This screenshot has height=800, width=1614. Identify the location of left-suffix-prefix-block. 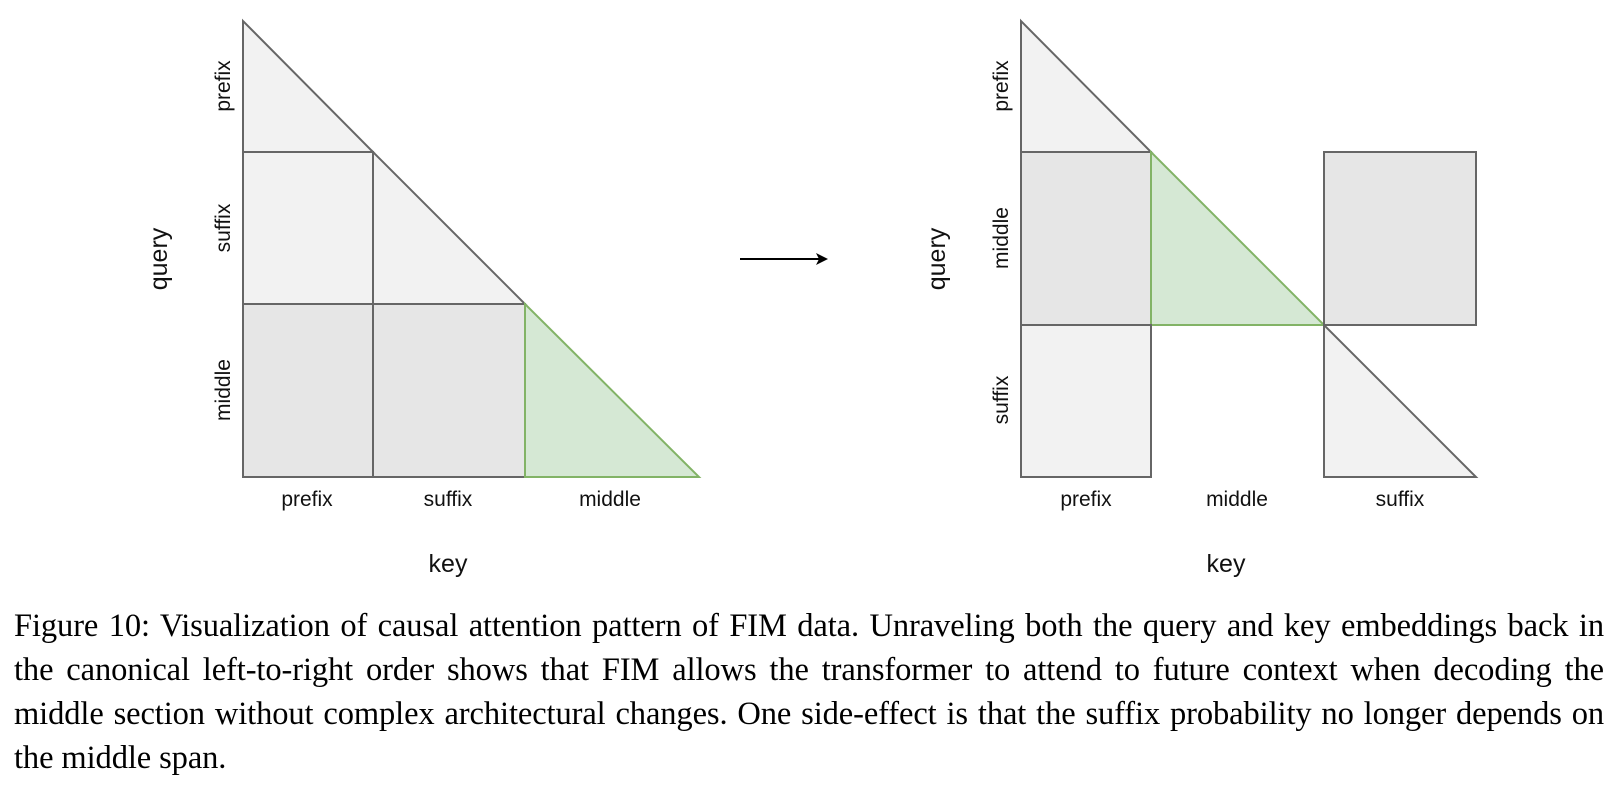
(308, 228).